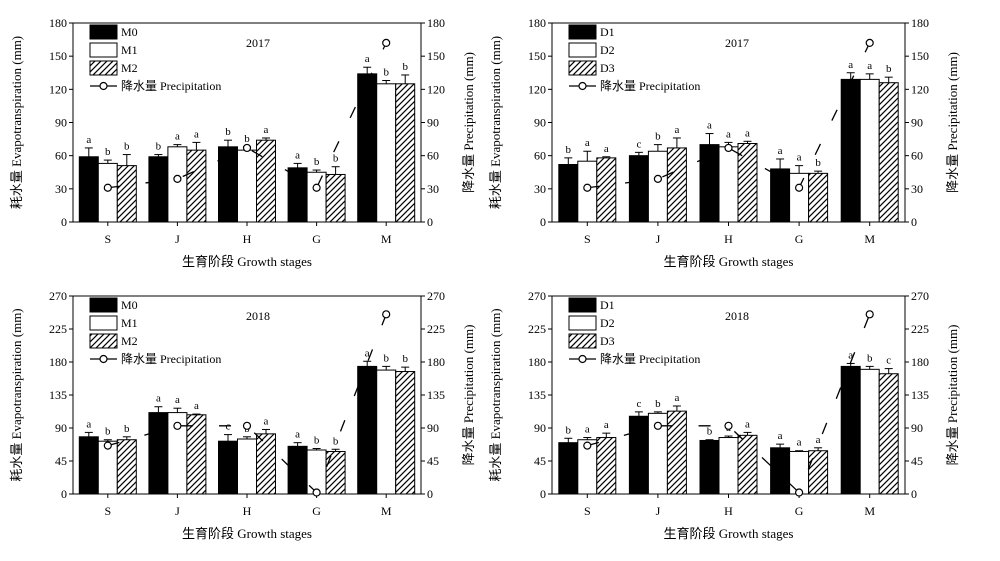 The height and width of the screenshot is (561, 1000). What do you see at coordinates (540, 156) in the screenshot?
I see `left-y-tick-label: 60` at bounding box center [540, 156].